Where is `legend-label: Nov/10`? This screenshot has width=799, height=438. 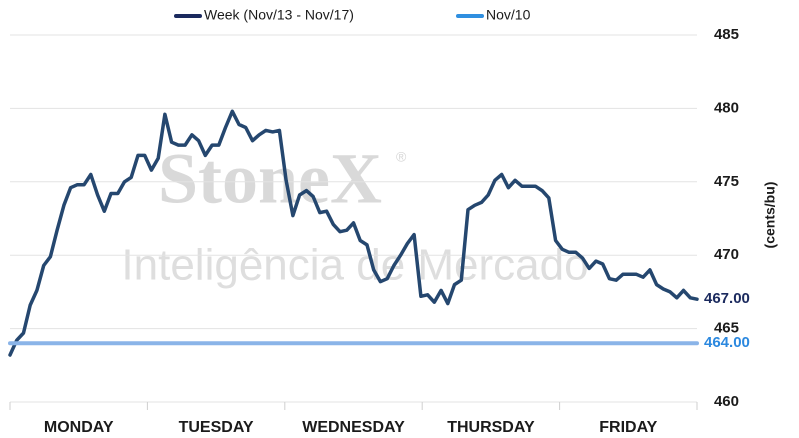 legend-label: Nov/10 is located at coordinates (508, 15).